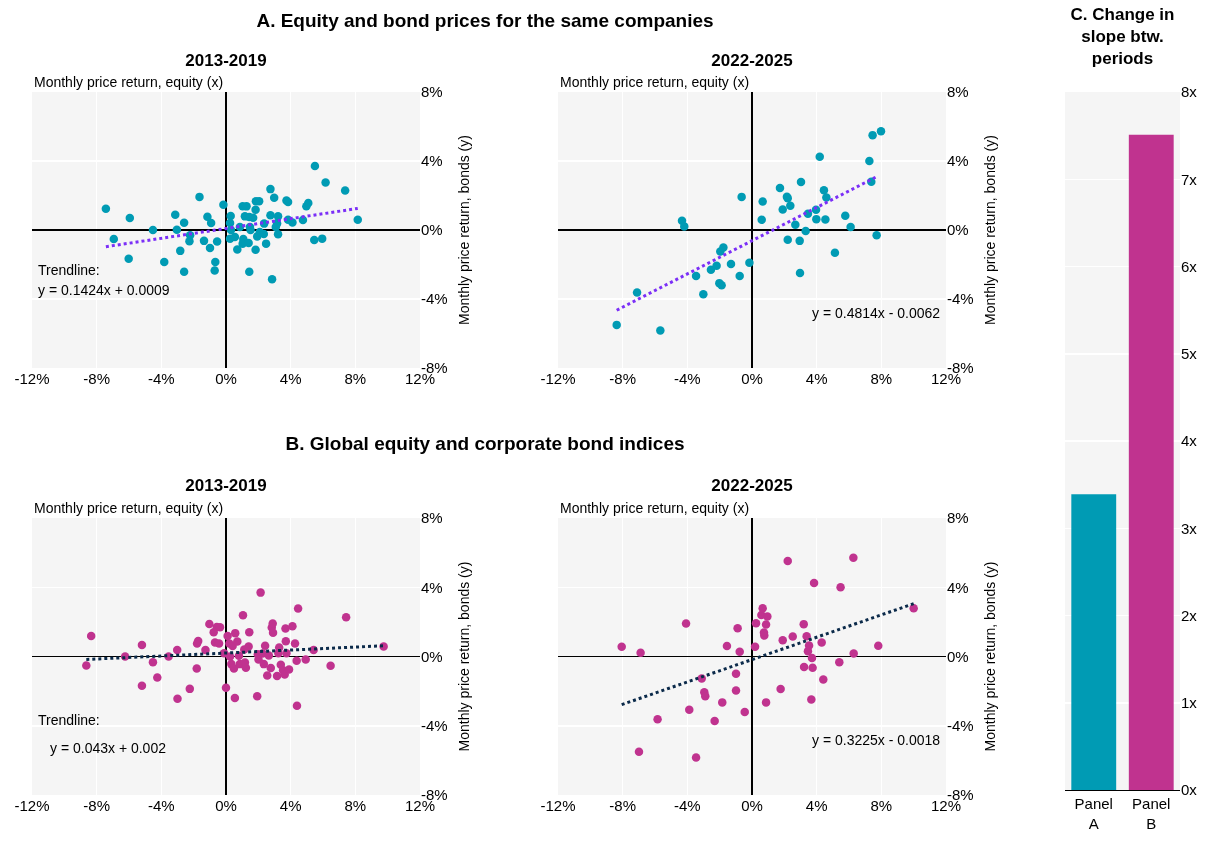 This screenshot has height=842, width=1219. What do you see at coordinates (1122, 37) in the screenshot?
I see `chart-title: C. Change in slope btw. periods` at bounding box center [1122, 37].